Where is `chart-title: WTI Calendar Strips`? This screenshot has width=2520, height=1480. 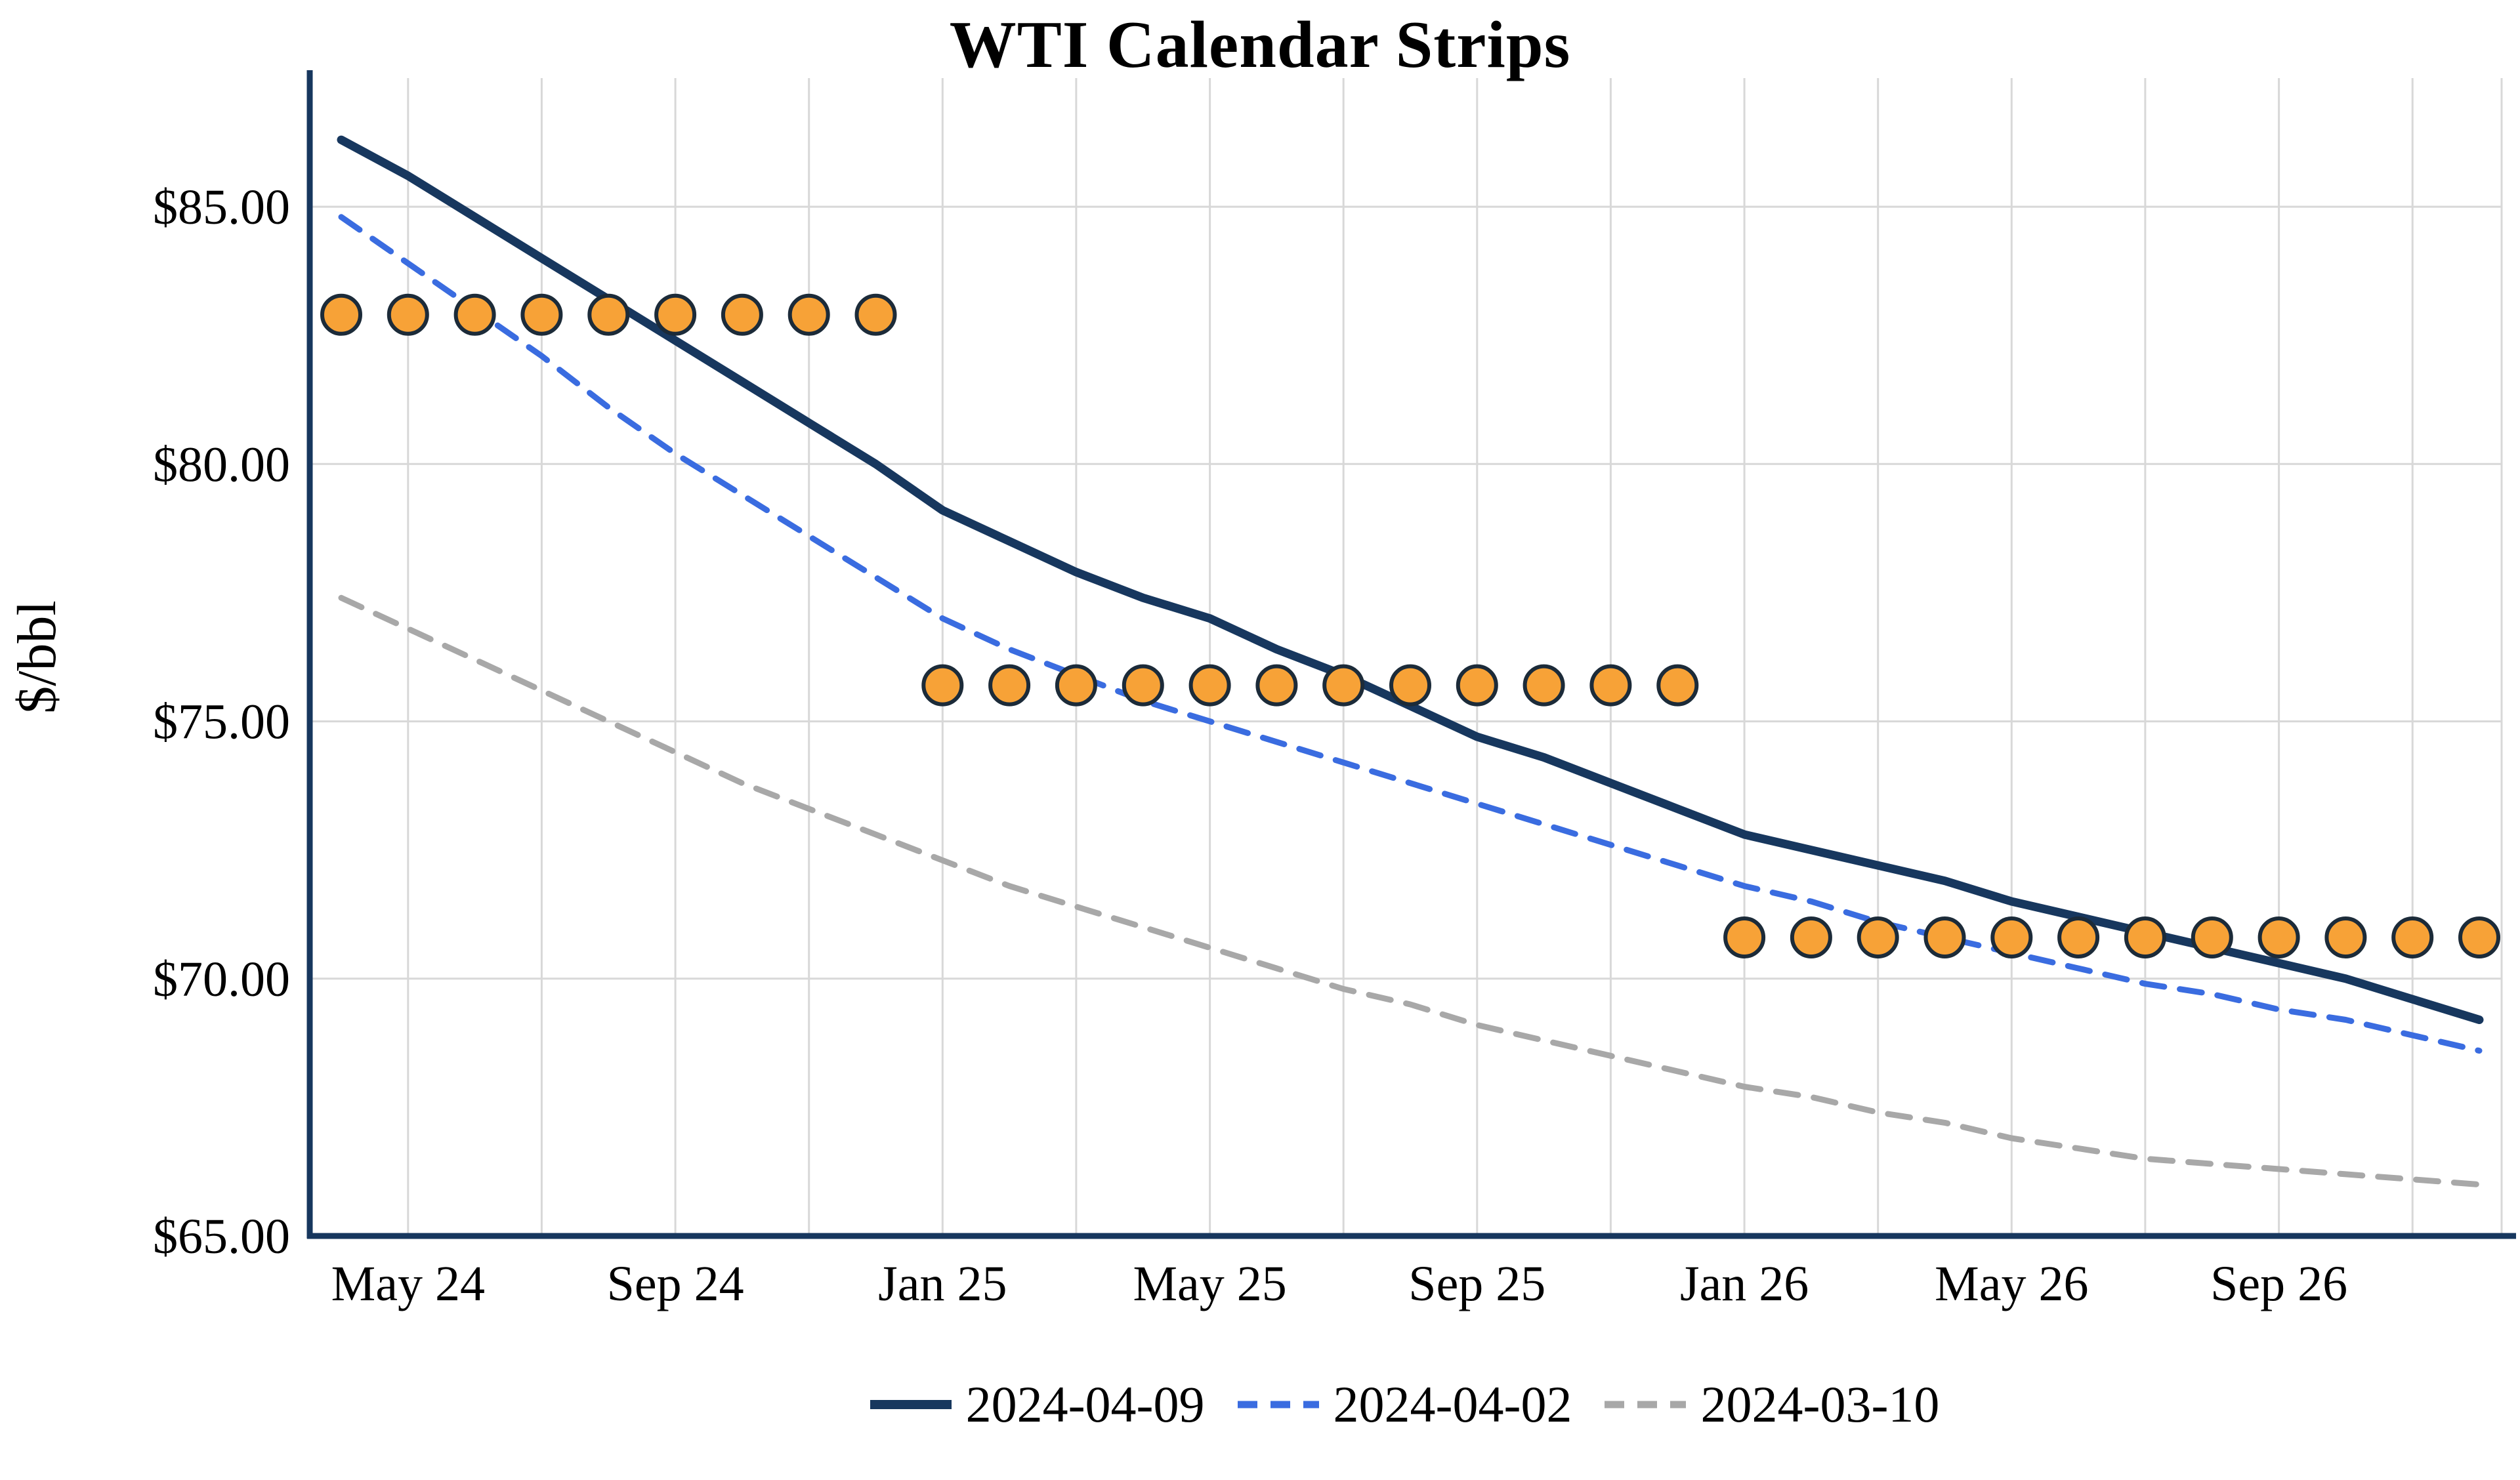 chart-title: WTI Calendar Strips is located at coordinates (1260, 45).